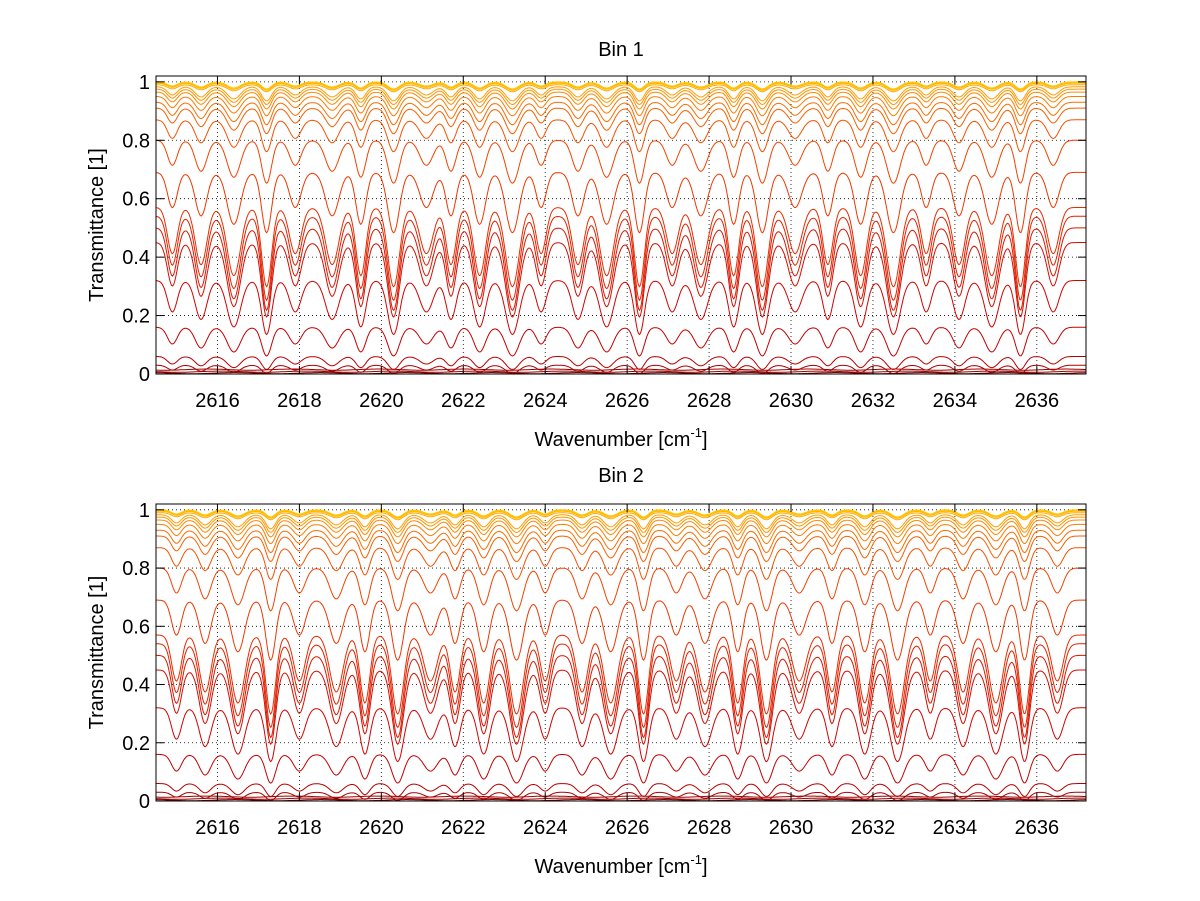 The height and width of the screenshot is (901, 1200). I want to click on chart-title: Bin 2, so click(621, 476).